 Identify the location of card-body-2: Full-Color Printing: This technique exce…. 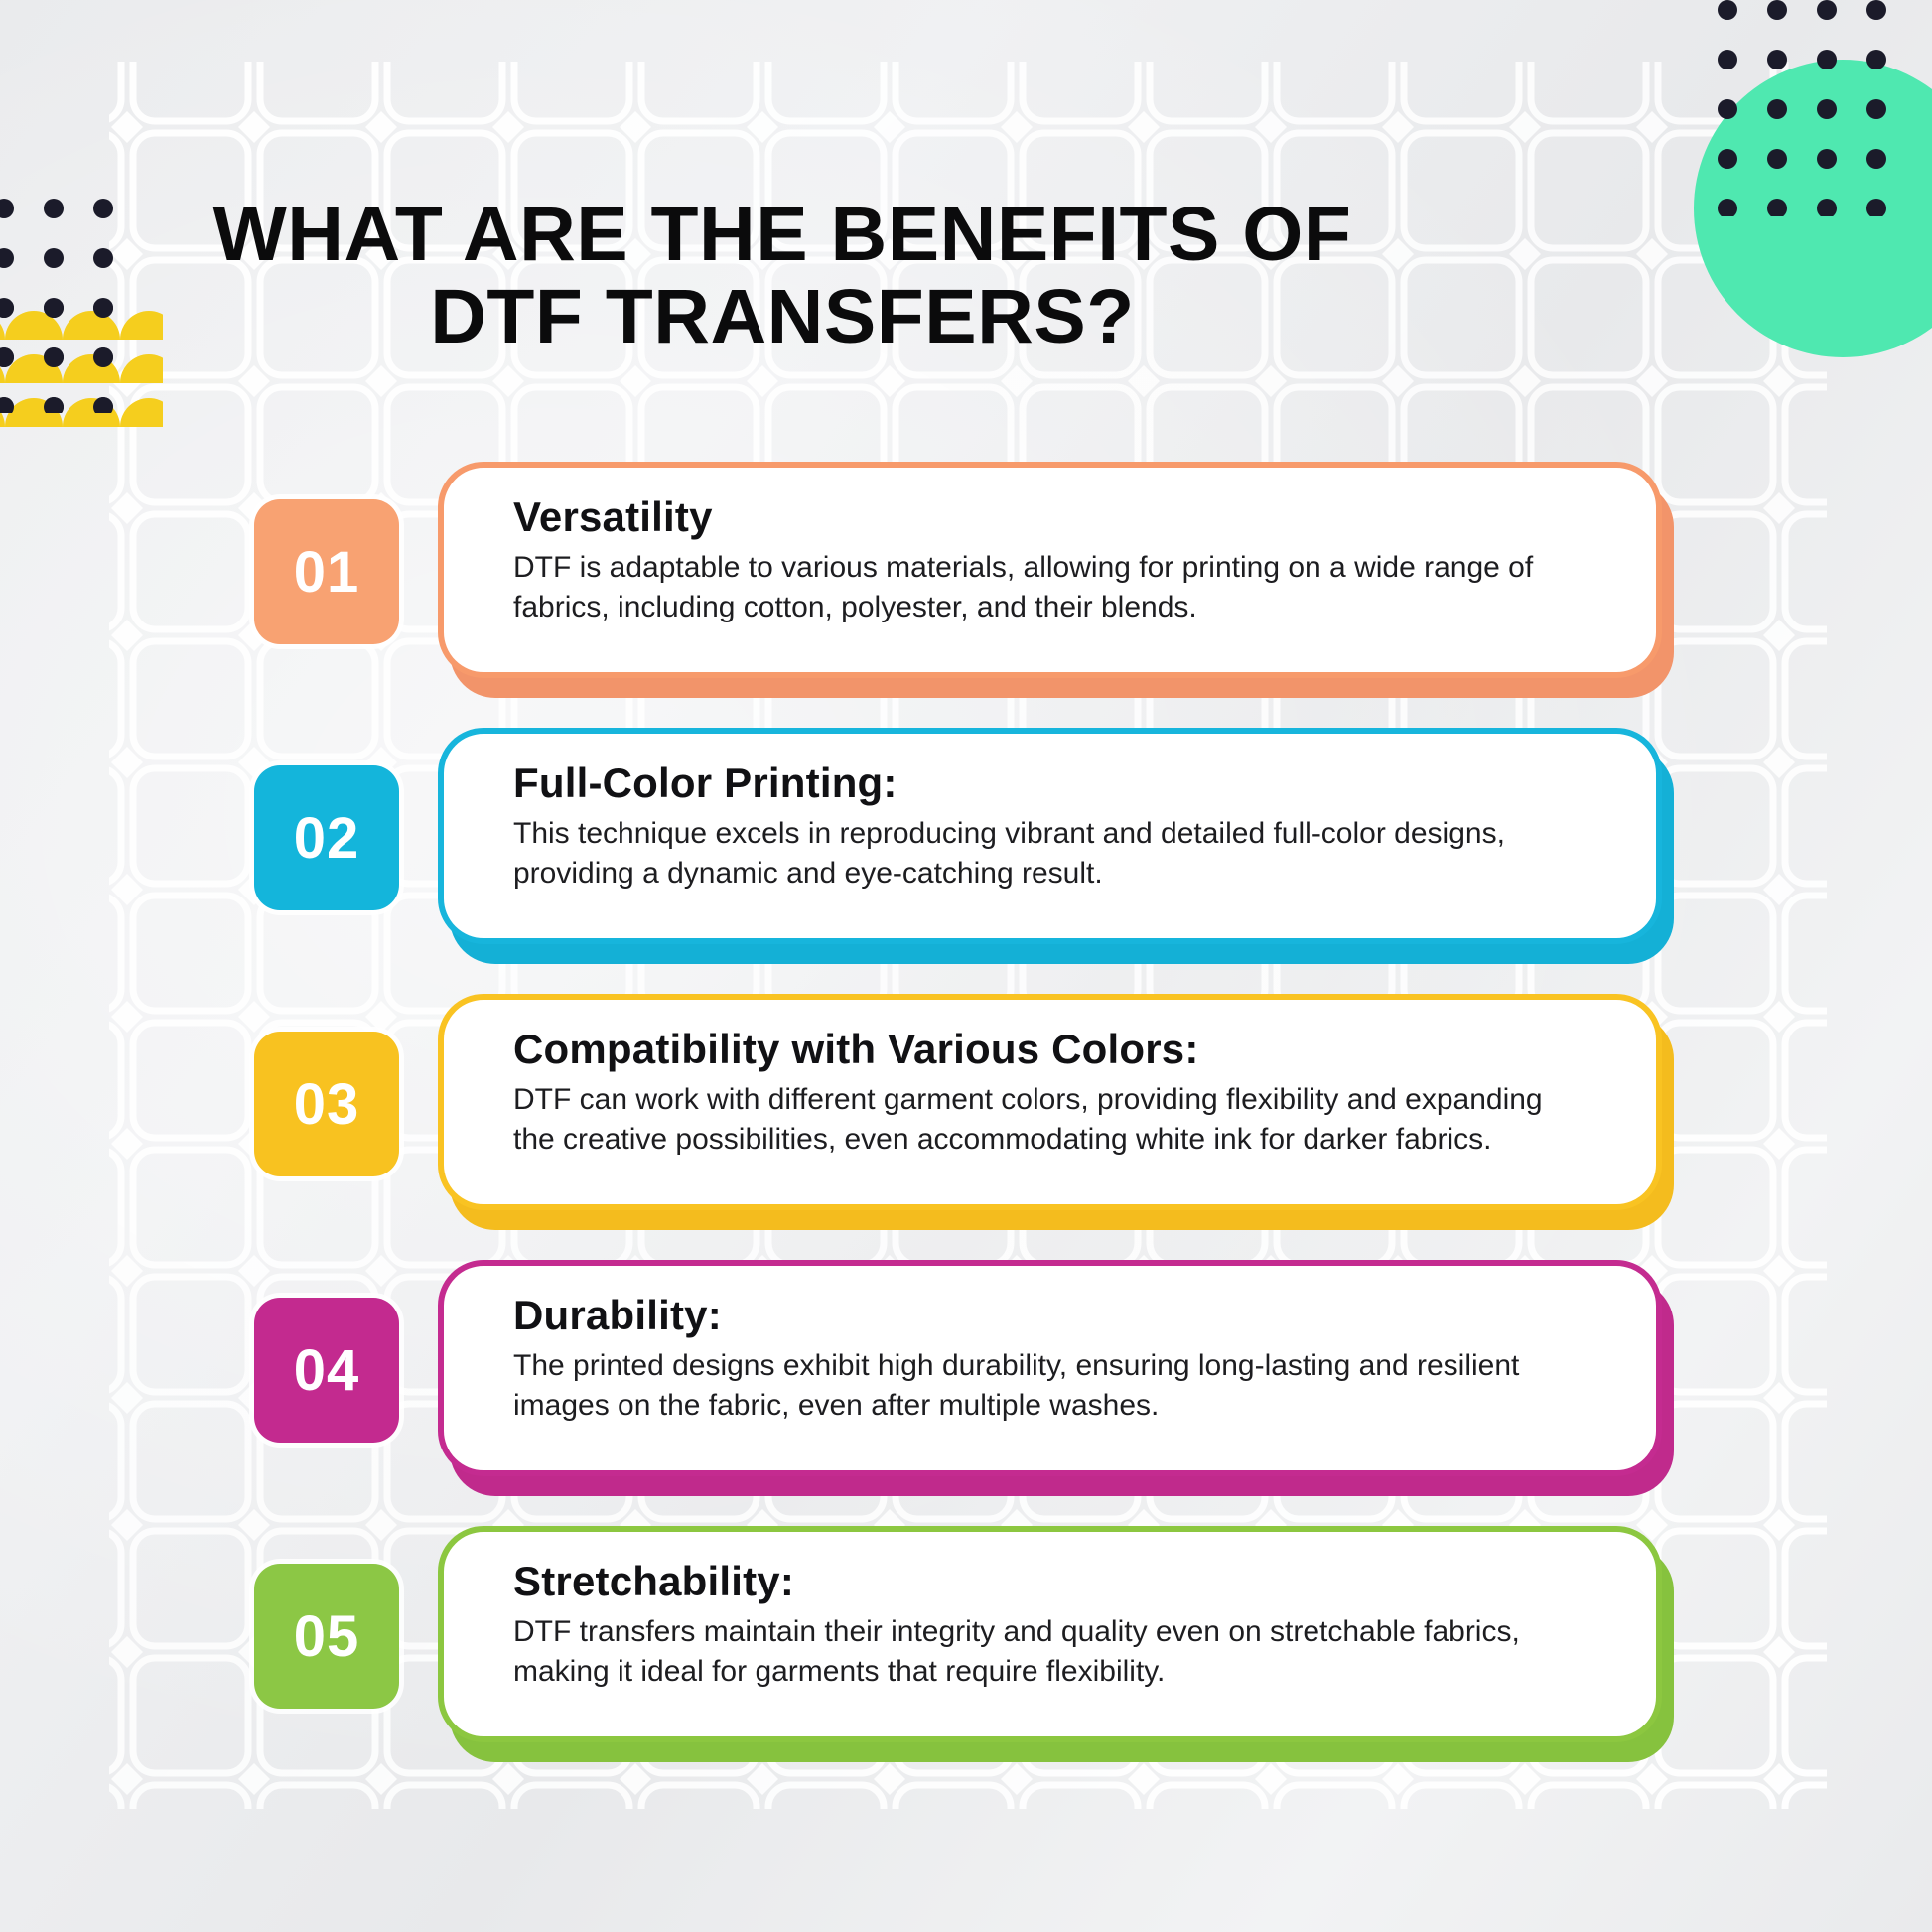
(1050, 836).